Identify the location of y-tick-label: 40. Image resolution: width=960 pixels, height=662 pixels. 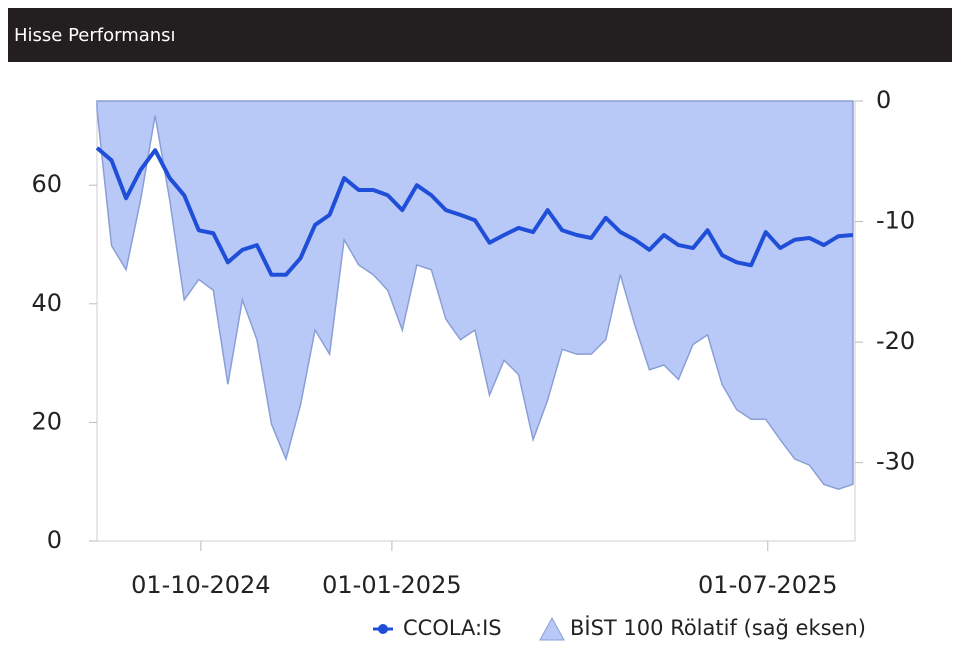
(46, 303).